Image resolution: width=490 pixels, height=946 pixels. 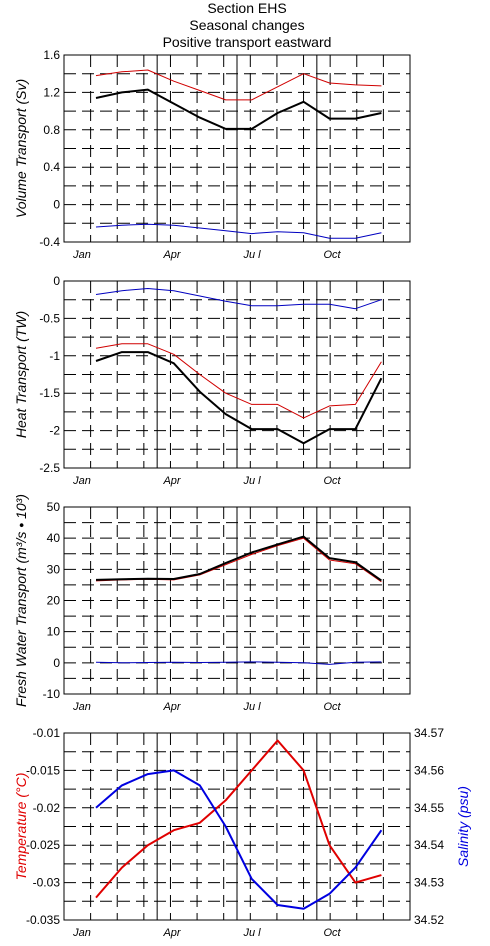 What do you see at coordinates (43, 845) in the screenshot?
I see `y-tick-label: -0.025` at bounding box center [43, 845].